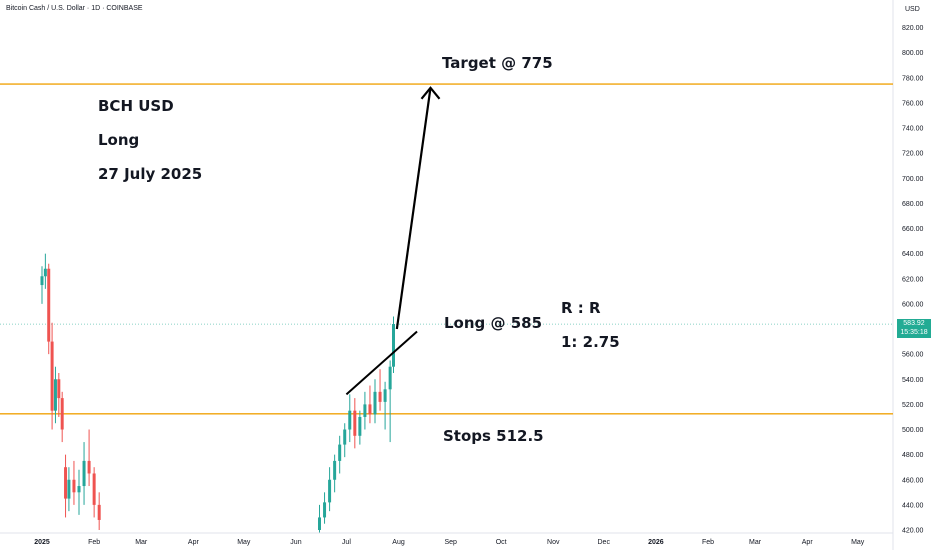 Image resolution: width=932 pixels, height=550 pixels. What do you see at coordinates (913, 229) in the screenshot?
I see `y-tick-label: 660.00` at bounding box center [913, 229].